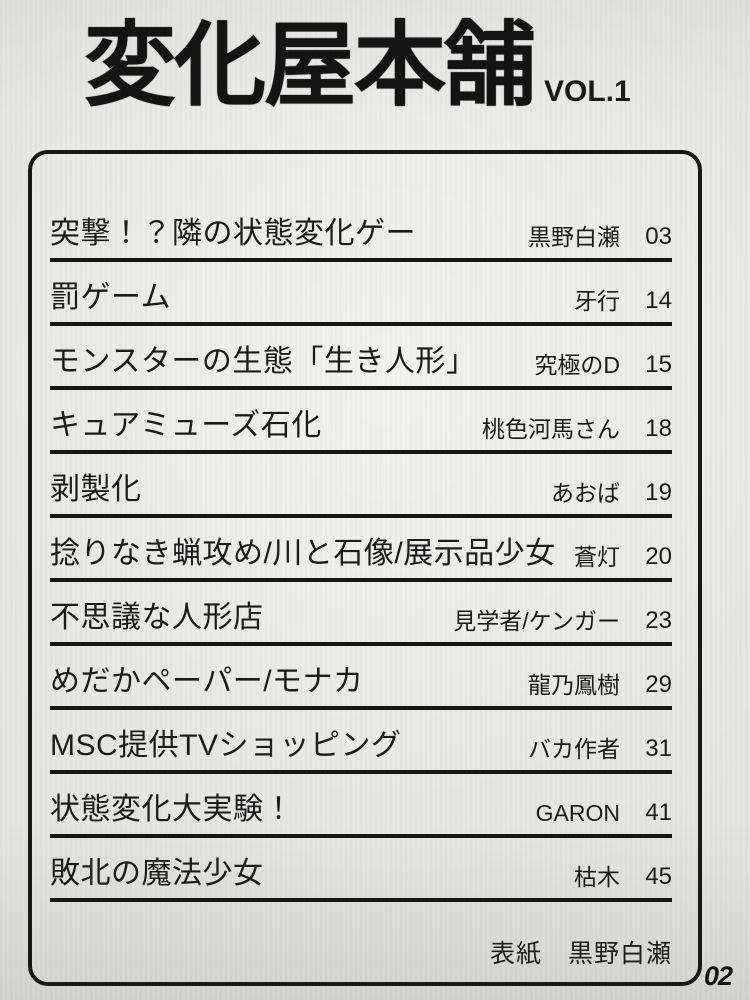 The width and height of the screenshot is (750, 1000). Describe the element at coordinates (597, 300) in the screenshot. I see `toc-entry-author: 牙行` at that location.